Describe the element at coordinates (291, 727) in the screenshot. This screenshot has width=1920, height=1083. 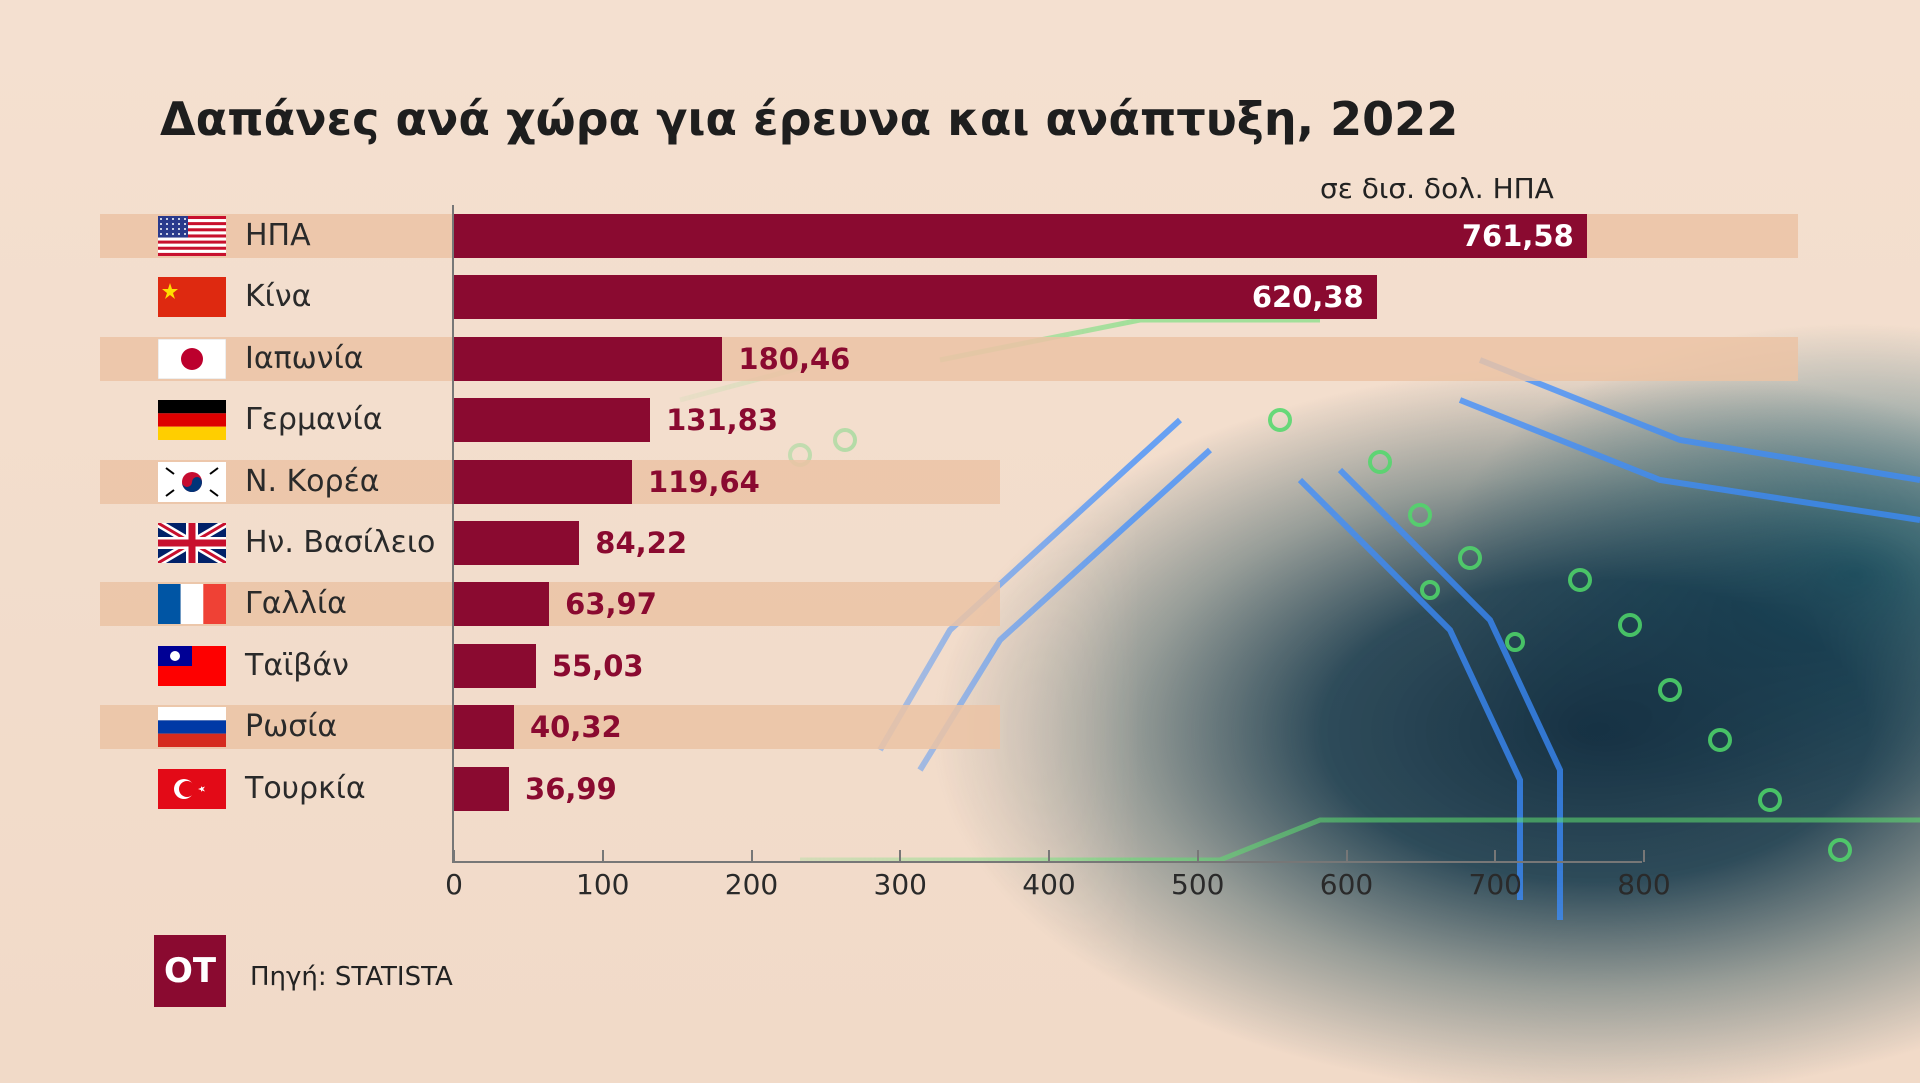
I see `category-label: Ρωσία` at that location.